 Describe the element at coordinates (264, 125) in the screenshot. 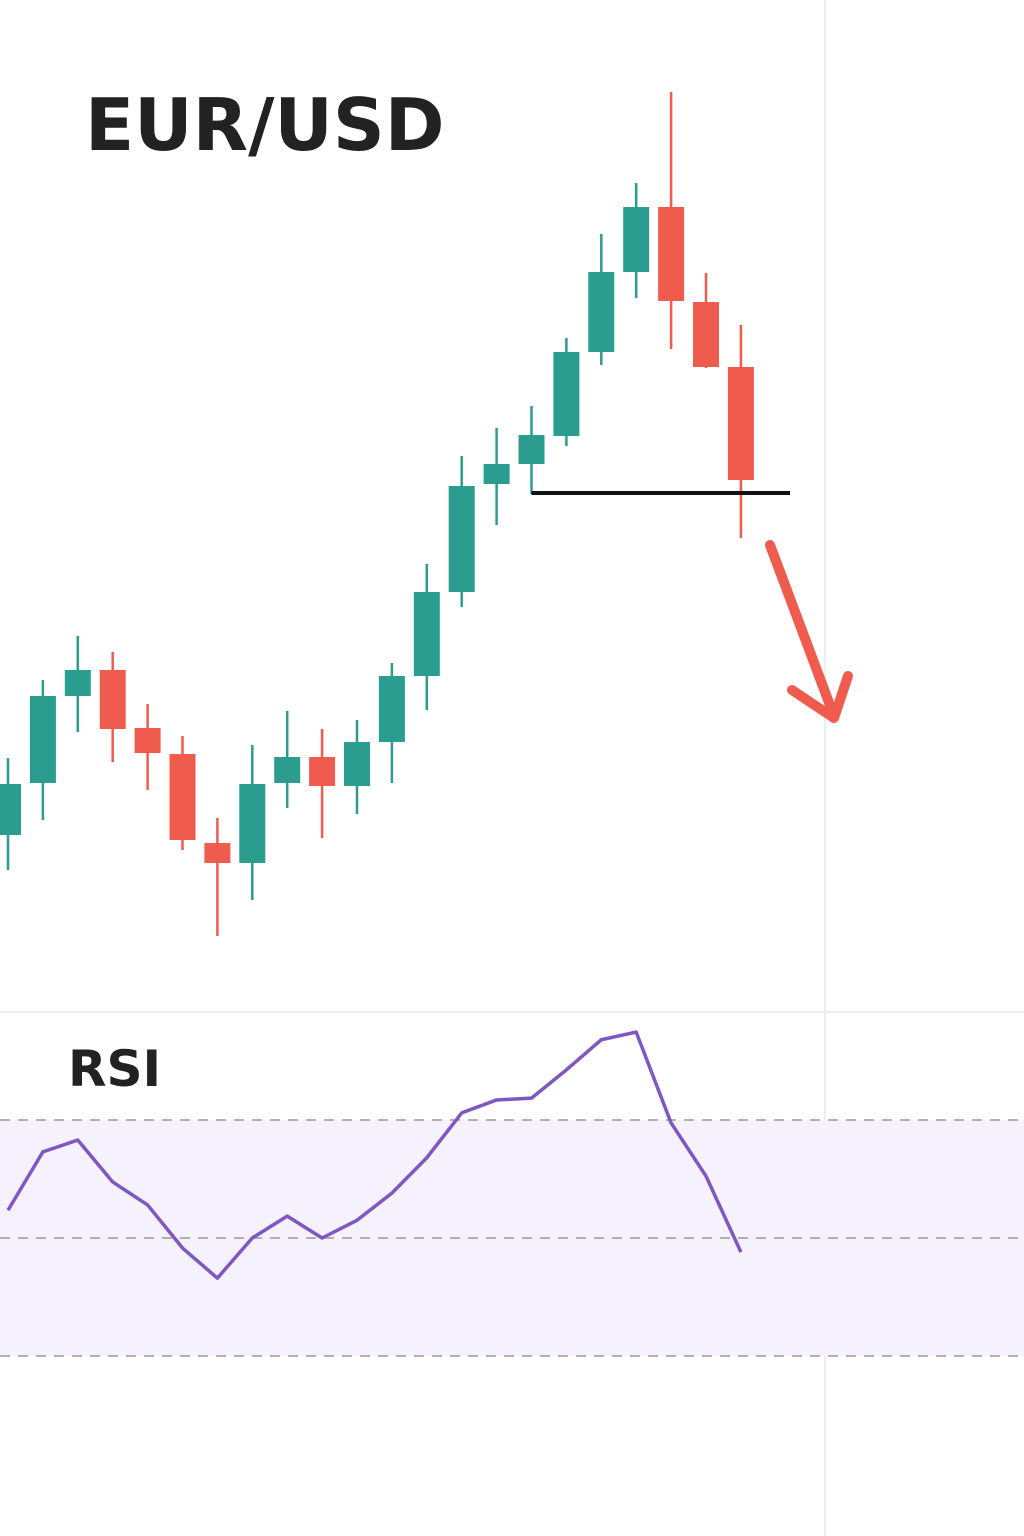

I see `chart-title: EUR/USD` at that location.